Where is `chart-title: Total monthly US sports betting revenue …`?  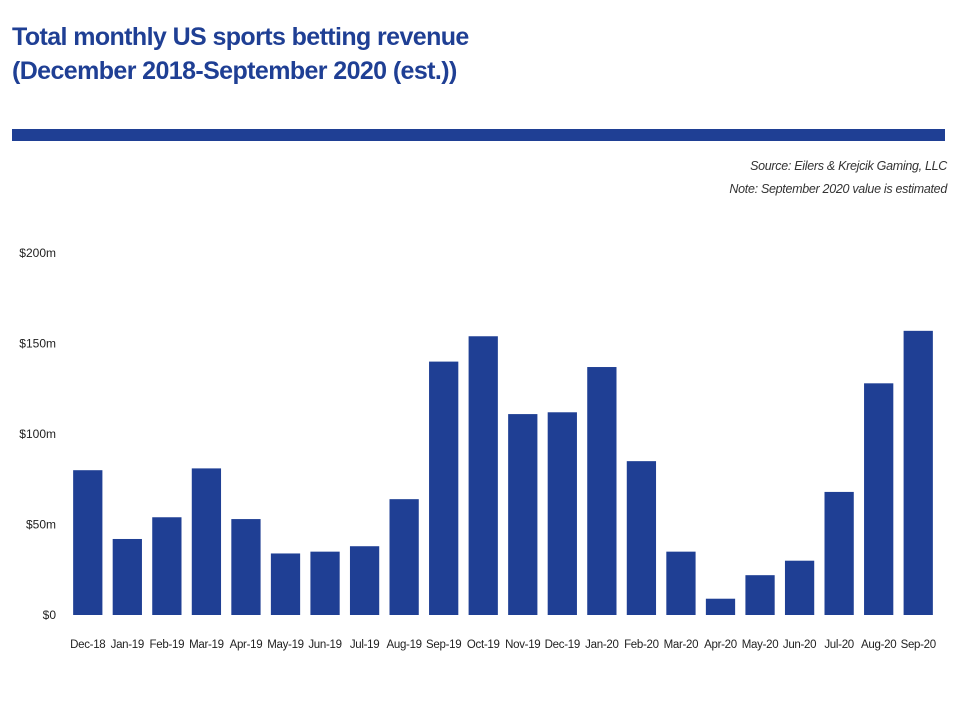 chart-title: Total monthly US sports betting revenue … is located at coordinates (240, 54).